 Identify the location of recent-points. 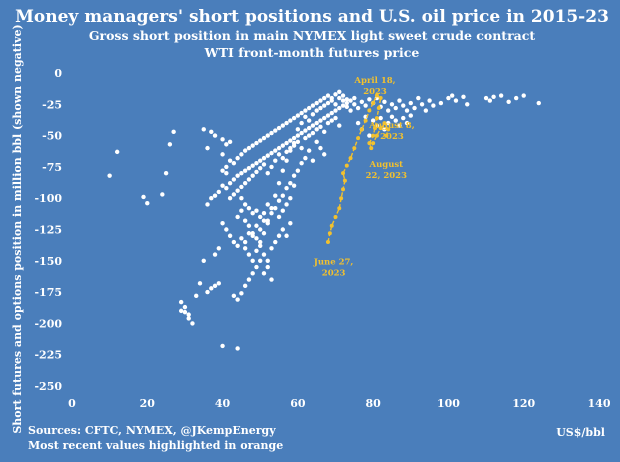
(358, 169).